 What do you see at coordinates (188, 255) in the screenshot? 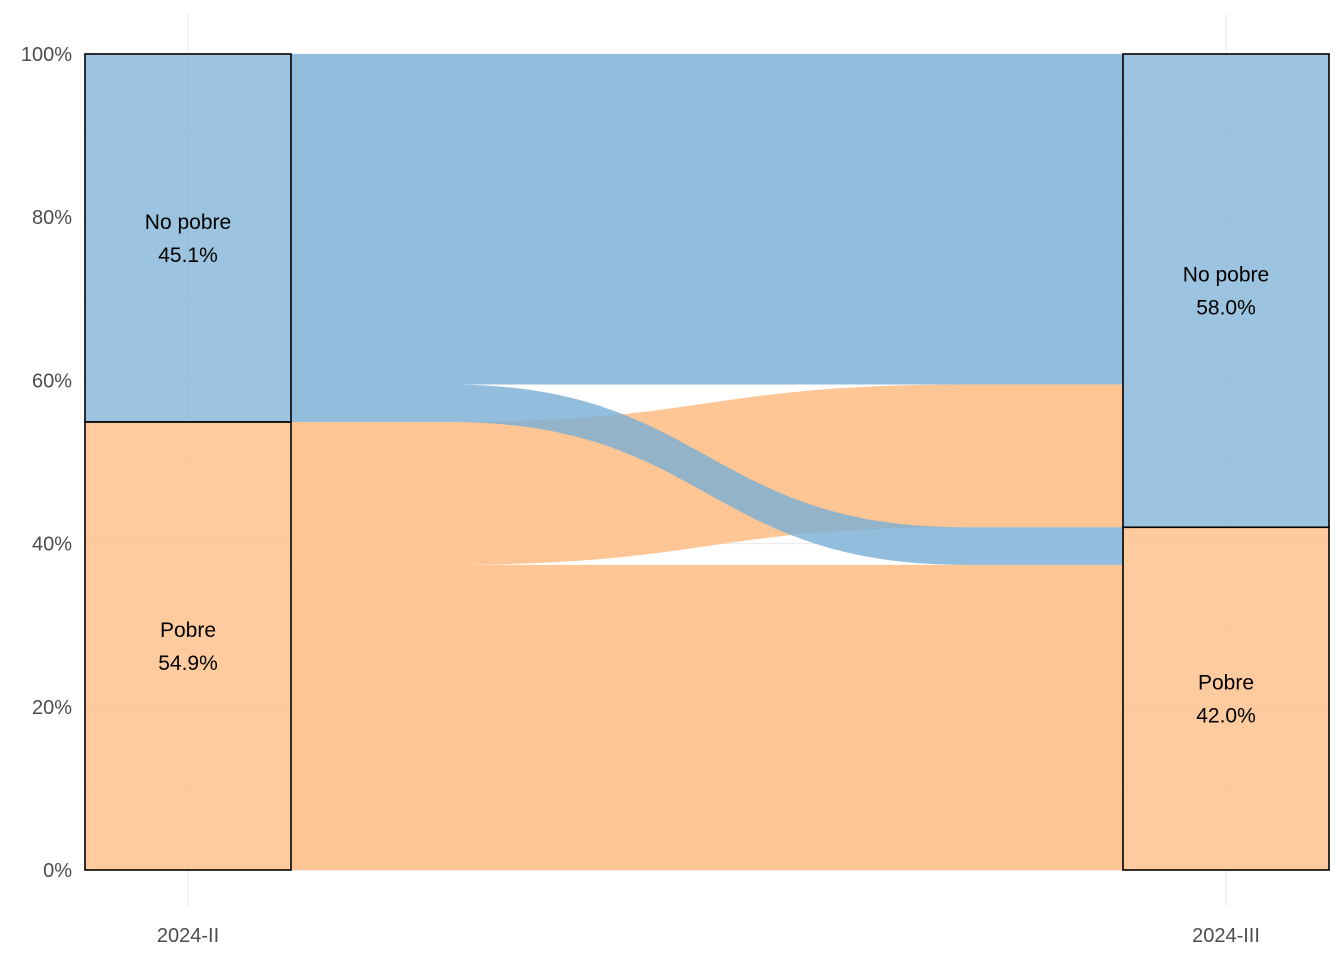
I see `stratum-value-2024-ii-no-pobre: 45.1%` at bounding box center [188, 255].